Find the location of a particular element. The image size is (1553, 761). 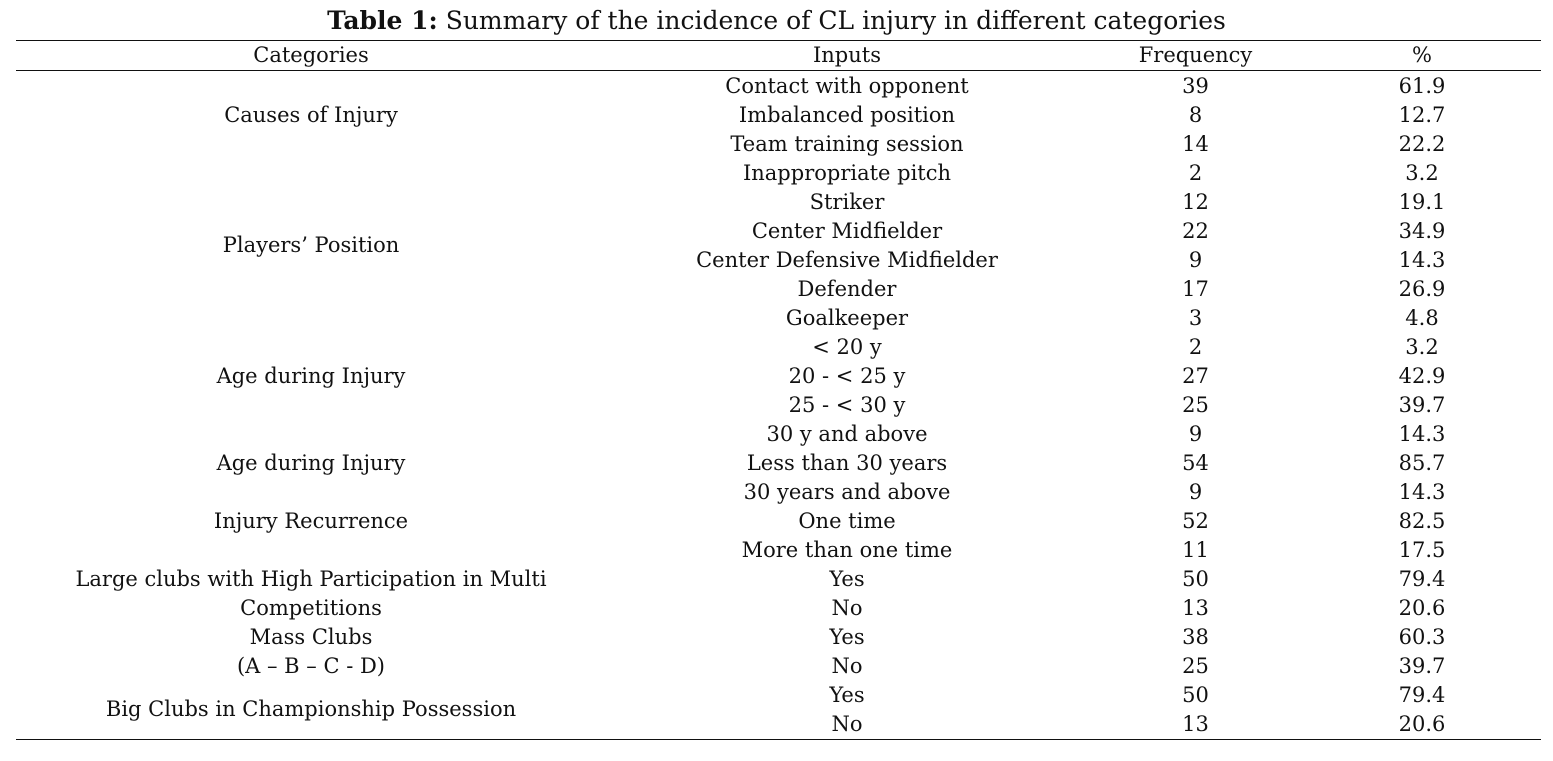

row-percent: 17.5 is located at coordinates (1422, 550).